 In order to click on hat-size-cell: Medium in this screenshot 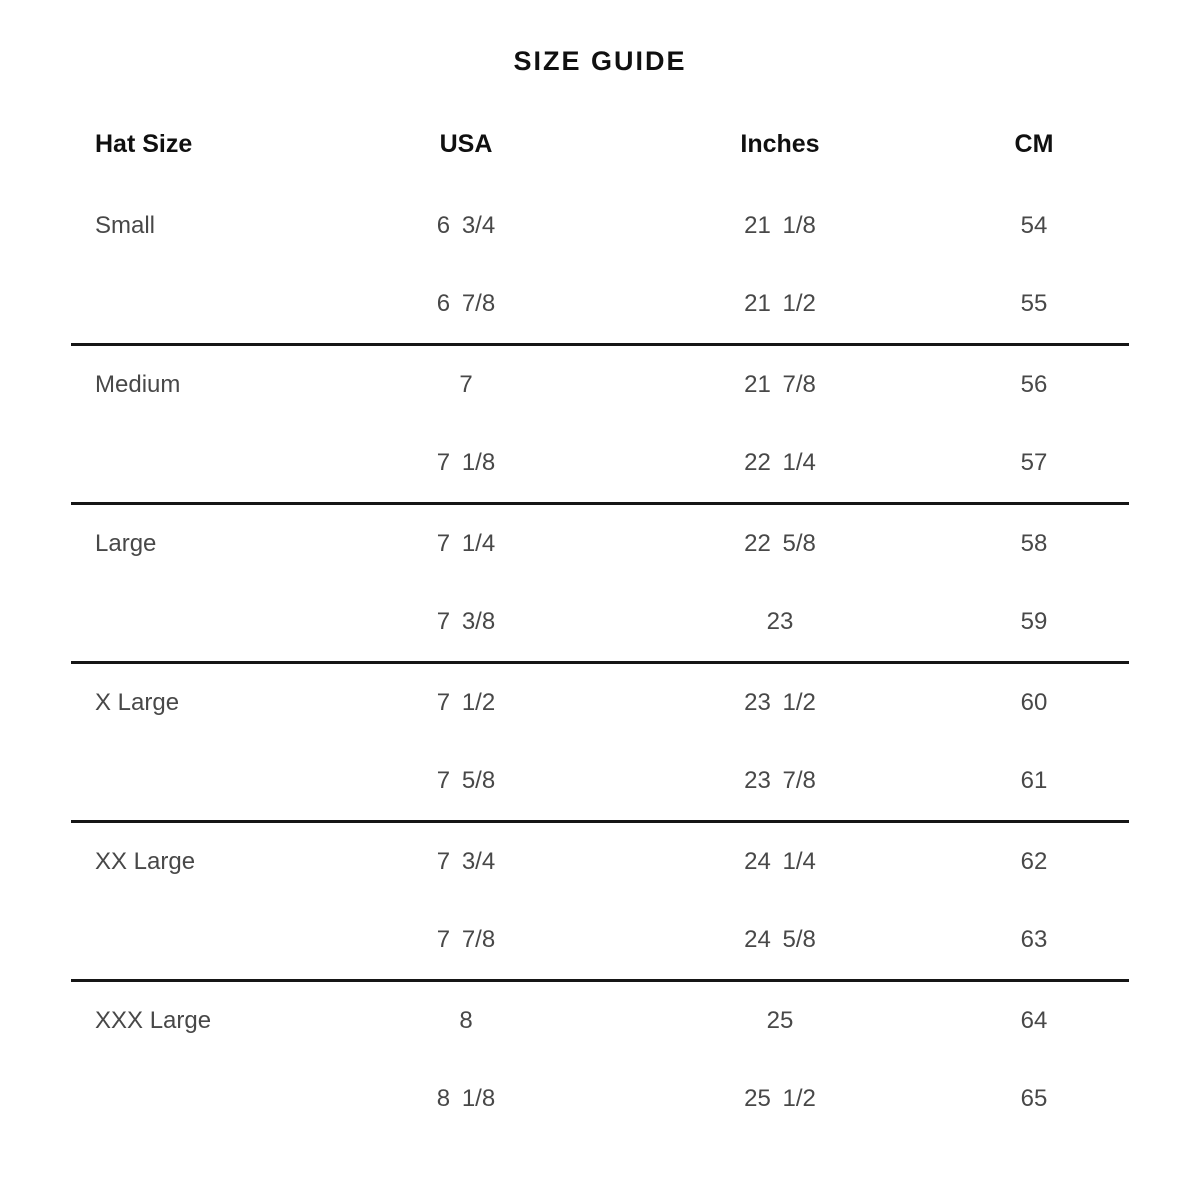, I will do `click(138, 384)`.